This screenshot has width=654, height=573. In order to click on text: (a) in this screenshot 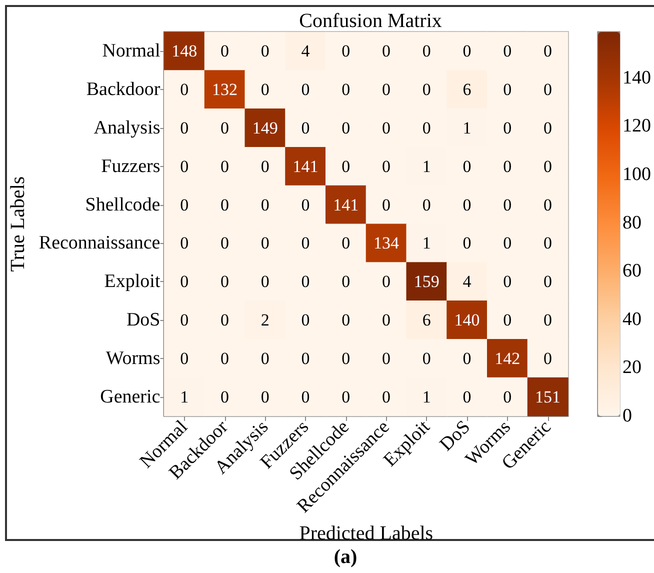, I will do `click(346, 557)`.